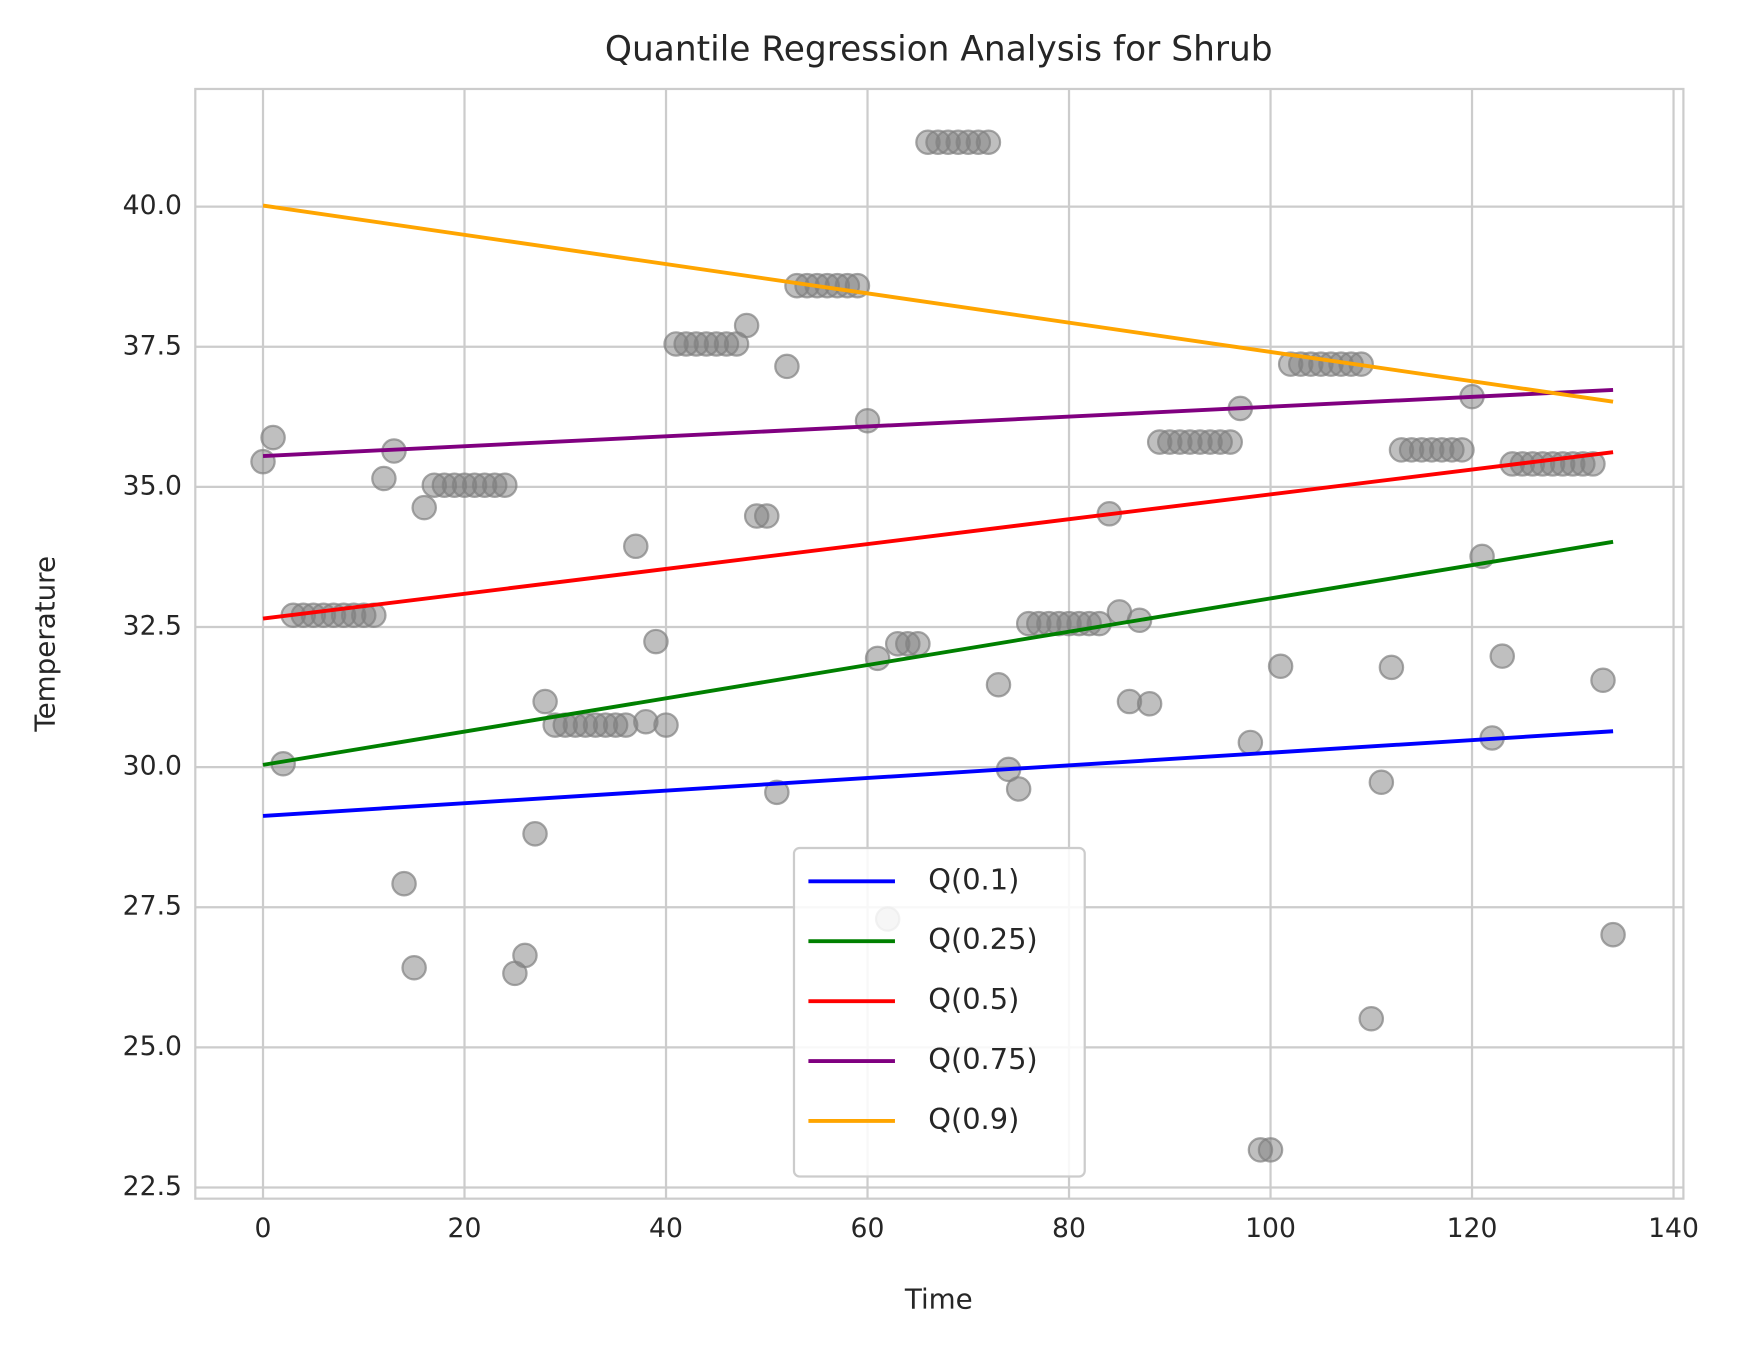 This screenshot has width=1740, height=1352. Describe the element at coordinates (152, 626) in the screenshot. I see `y-tick-label: 32.5` at that location.